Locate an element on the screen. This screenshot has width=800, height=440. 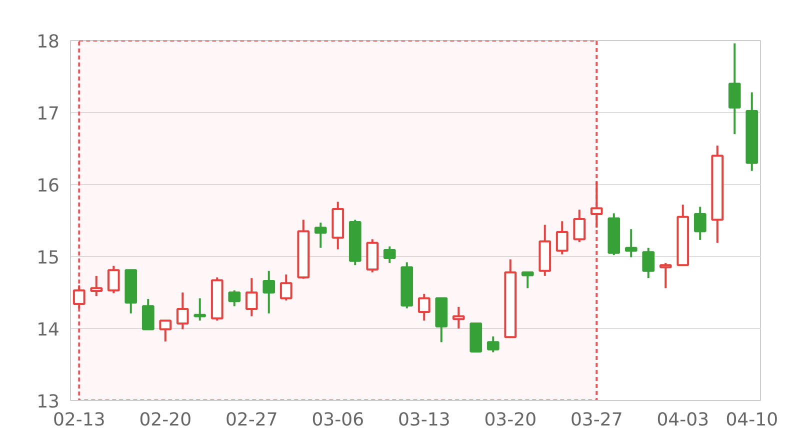
x-tick-label: 04-10 is located at coordinates (752, 420).